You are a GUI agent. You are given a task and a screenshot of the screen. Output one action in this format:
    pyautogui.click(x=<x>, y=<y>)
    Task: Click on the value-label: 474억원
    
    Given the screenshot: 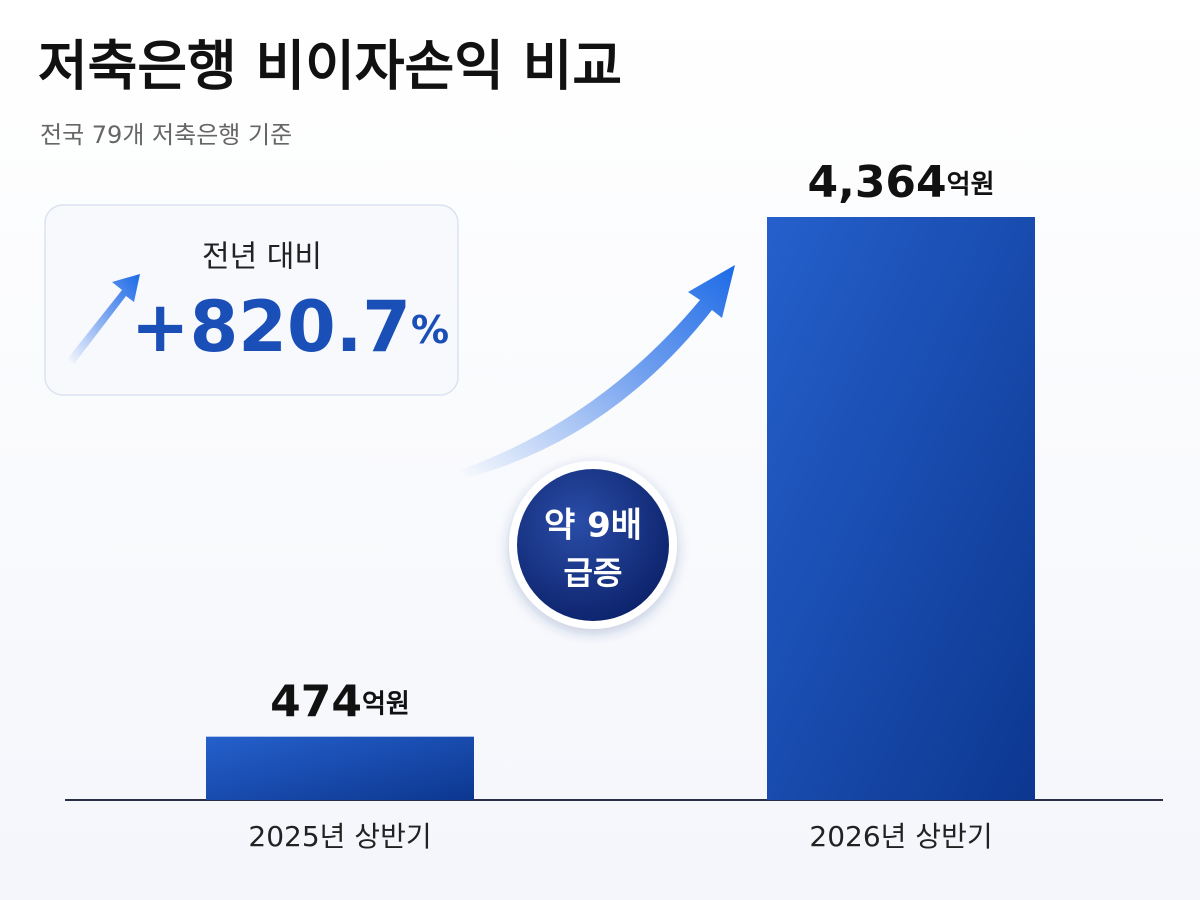 What is the action you would take?
    pyautogui.click(x=340, y=702)
    